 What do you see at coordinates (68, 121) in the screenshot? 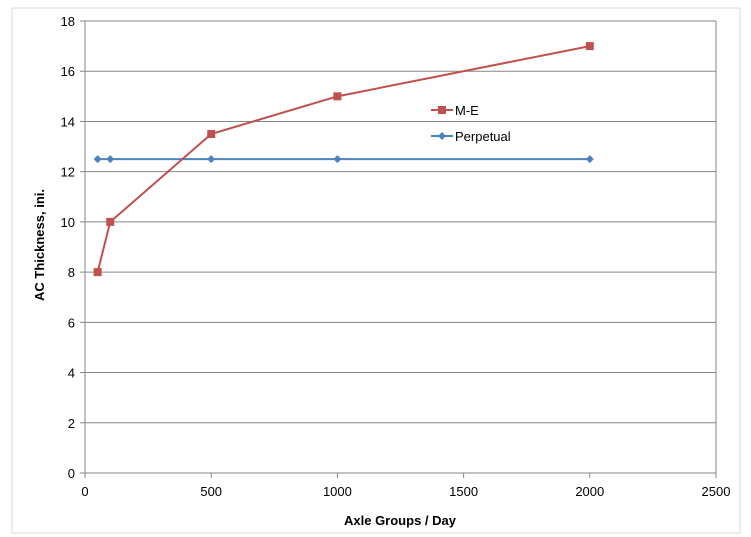
I see `y-tick-label-14: 14` at bounding box center [68, 121].